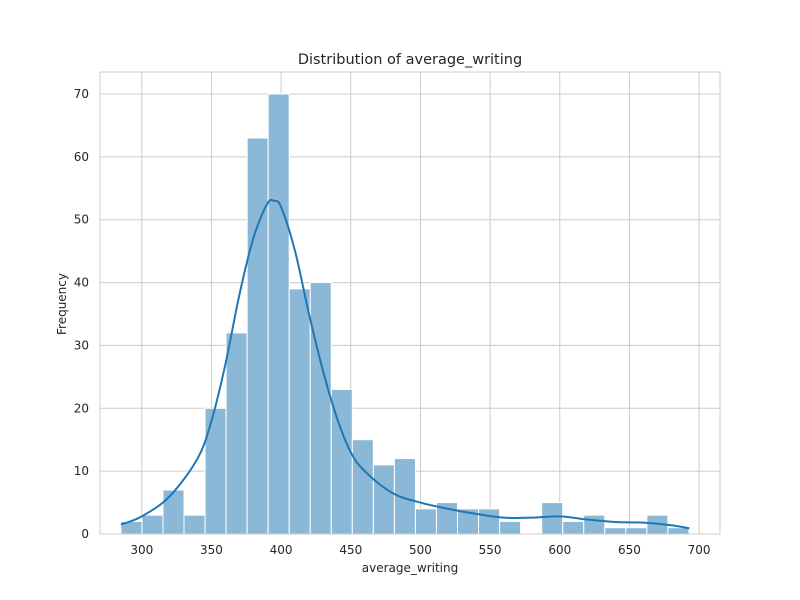 Image resolution: width=800 pixels, height=600 pixels. I want to click on x-tick-labels: 300 350 400 450 500 550 600 650 700, so click(420, 550).